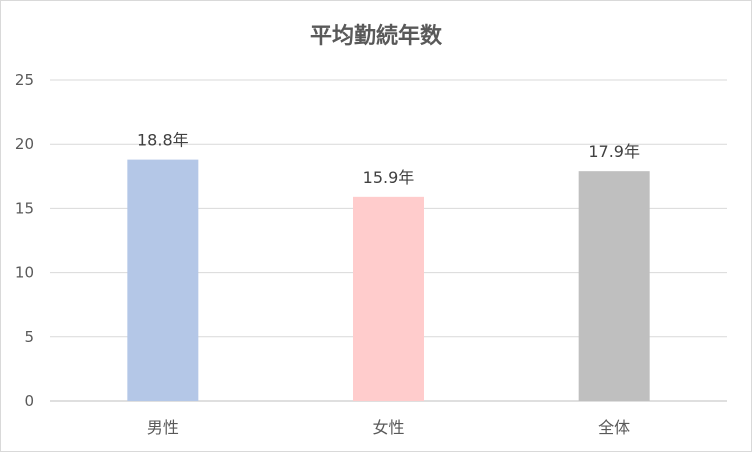 Image resolution: width=752 pixels, height=452 pixels. Describe the element at coordinates (24, 80) in the screenshot. I see `y-tick-label: 25` at that location.